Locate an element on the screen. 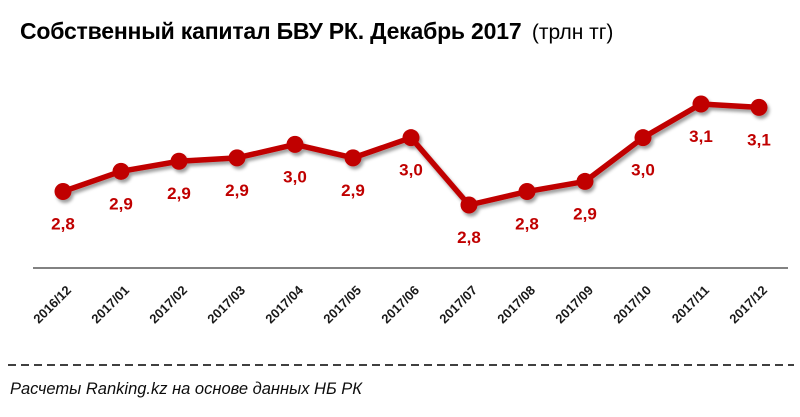 Image resolution: width=800 pixels, height=417 pixels. x-axis-tick-label: 2017/12 is located at coordinates (748, 305).